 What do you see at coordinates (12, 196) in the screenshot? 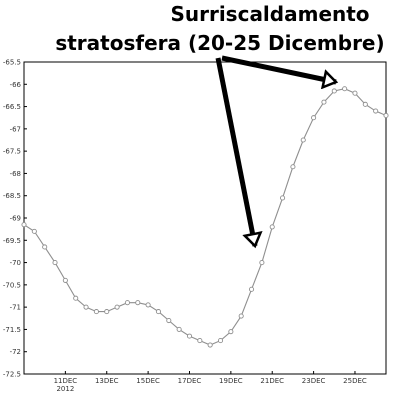
I see `y-tick-label: -68.5` at bounding box center [12, 196].